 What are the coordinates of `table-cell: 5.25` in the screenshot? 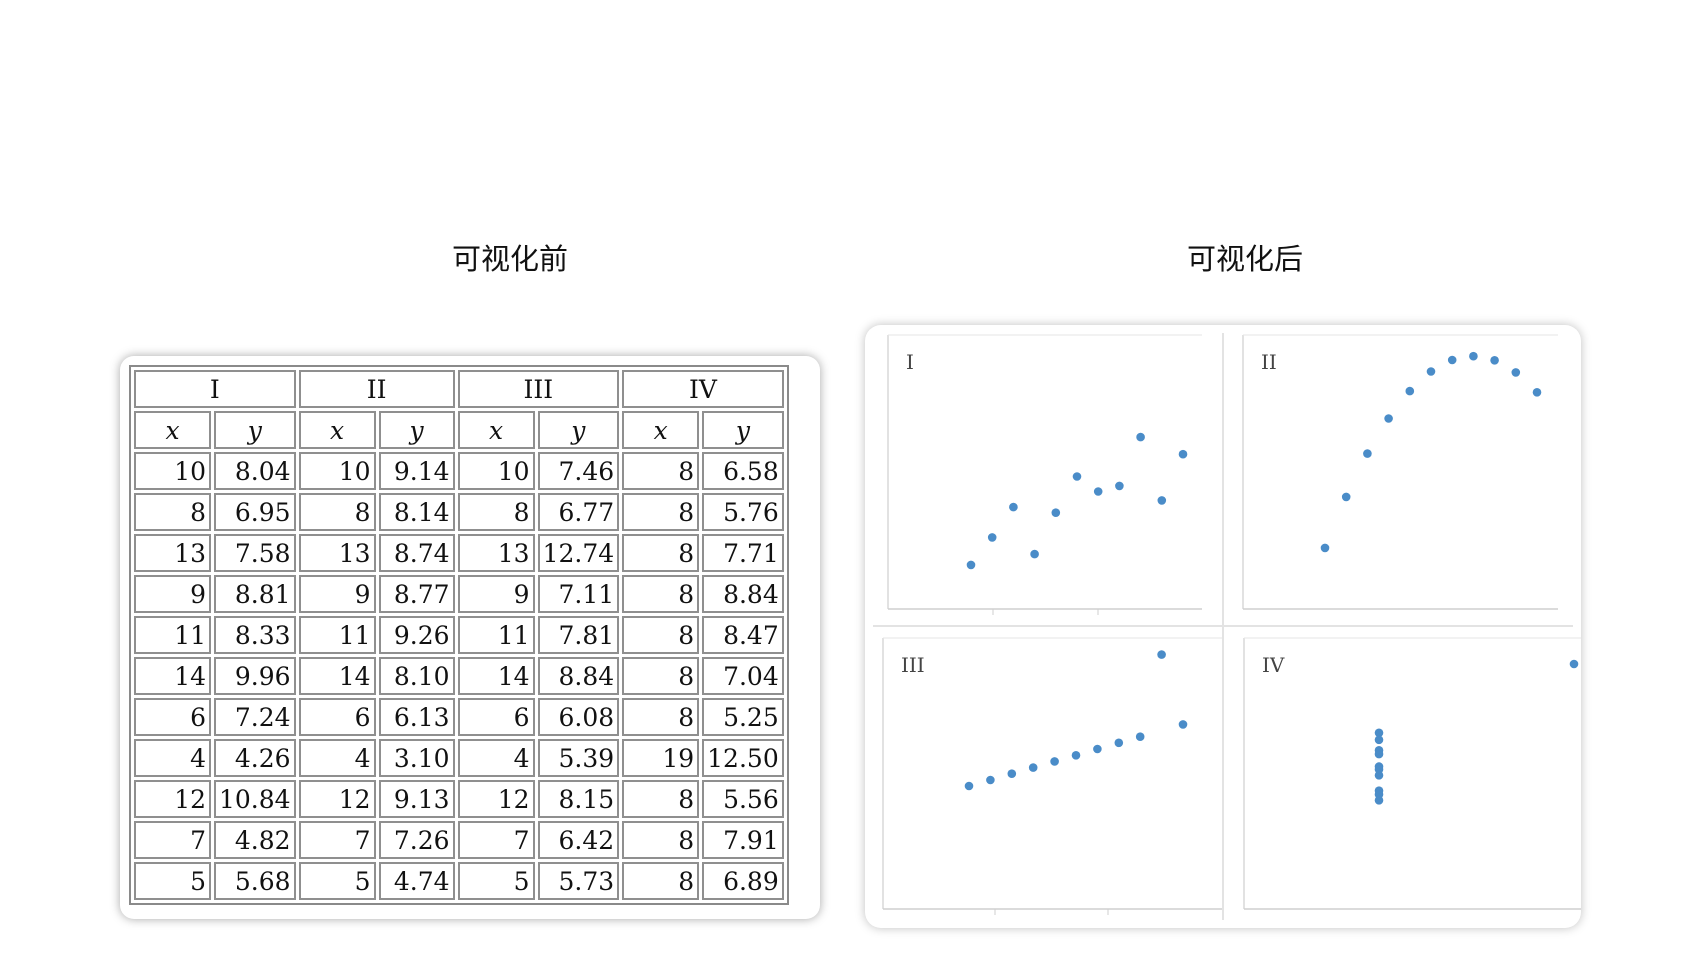 It's located at (743, 717).